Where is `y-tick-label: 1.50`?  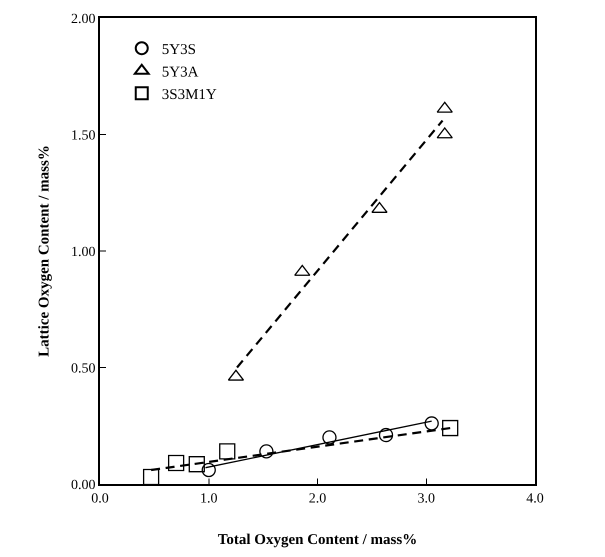 y-tick-label: 1.50 is located at coordinates (83, 136).